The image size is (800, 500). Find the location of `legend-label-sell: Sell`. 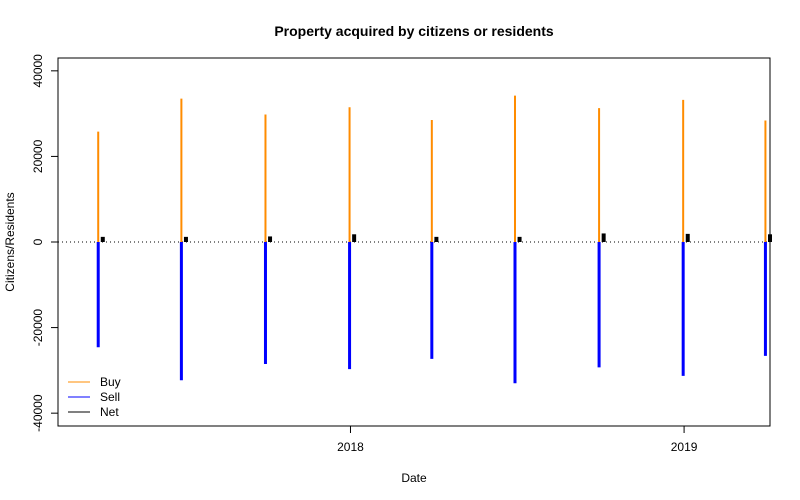

legend-label-sell: Sell is located at coordinates (110, 397).